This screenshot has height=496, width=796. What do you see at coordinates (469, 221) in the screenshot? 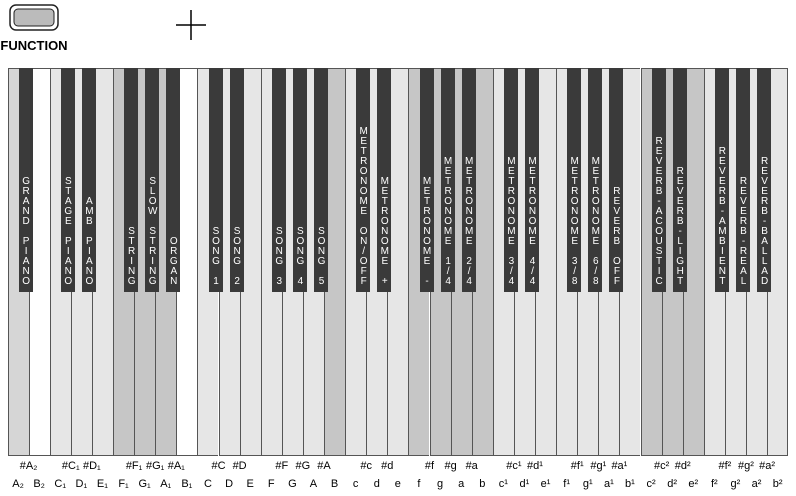
I see `black-key-function: METRONOME 2/4` at bounding box center [469, 221].